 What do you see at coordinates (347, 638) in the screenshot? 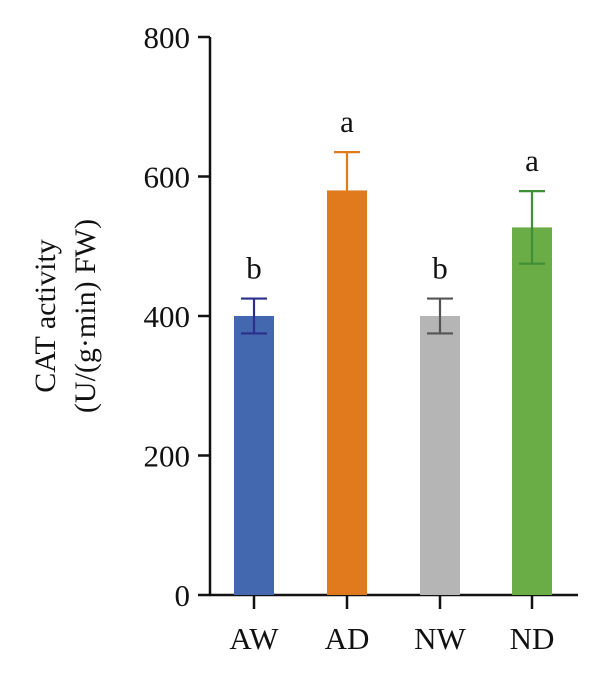
I see `x-tick-label-ad: AD` at bounding box center [347, 638].